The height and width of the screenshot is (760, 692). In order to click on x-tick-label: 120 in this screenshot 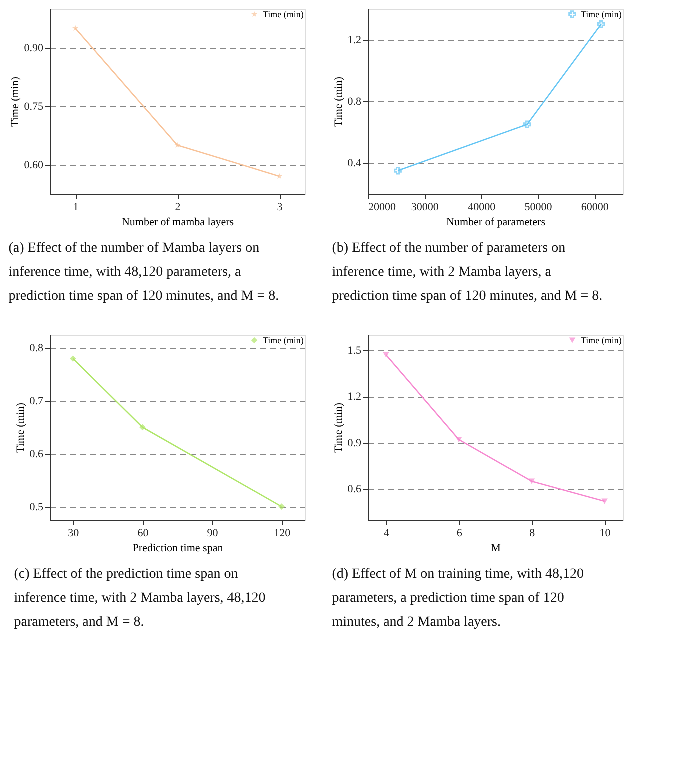, I will do `click(283, 534)`.